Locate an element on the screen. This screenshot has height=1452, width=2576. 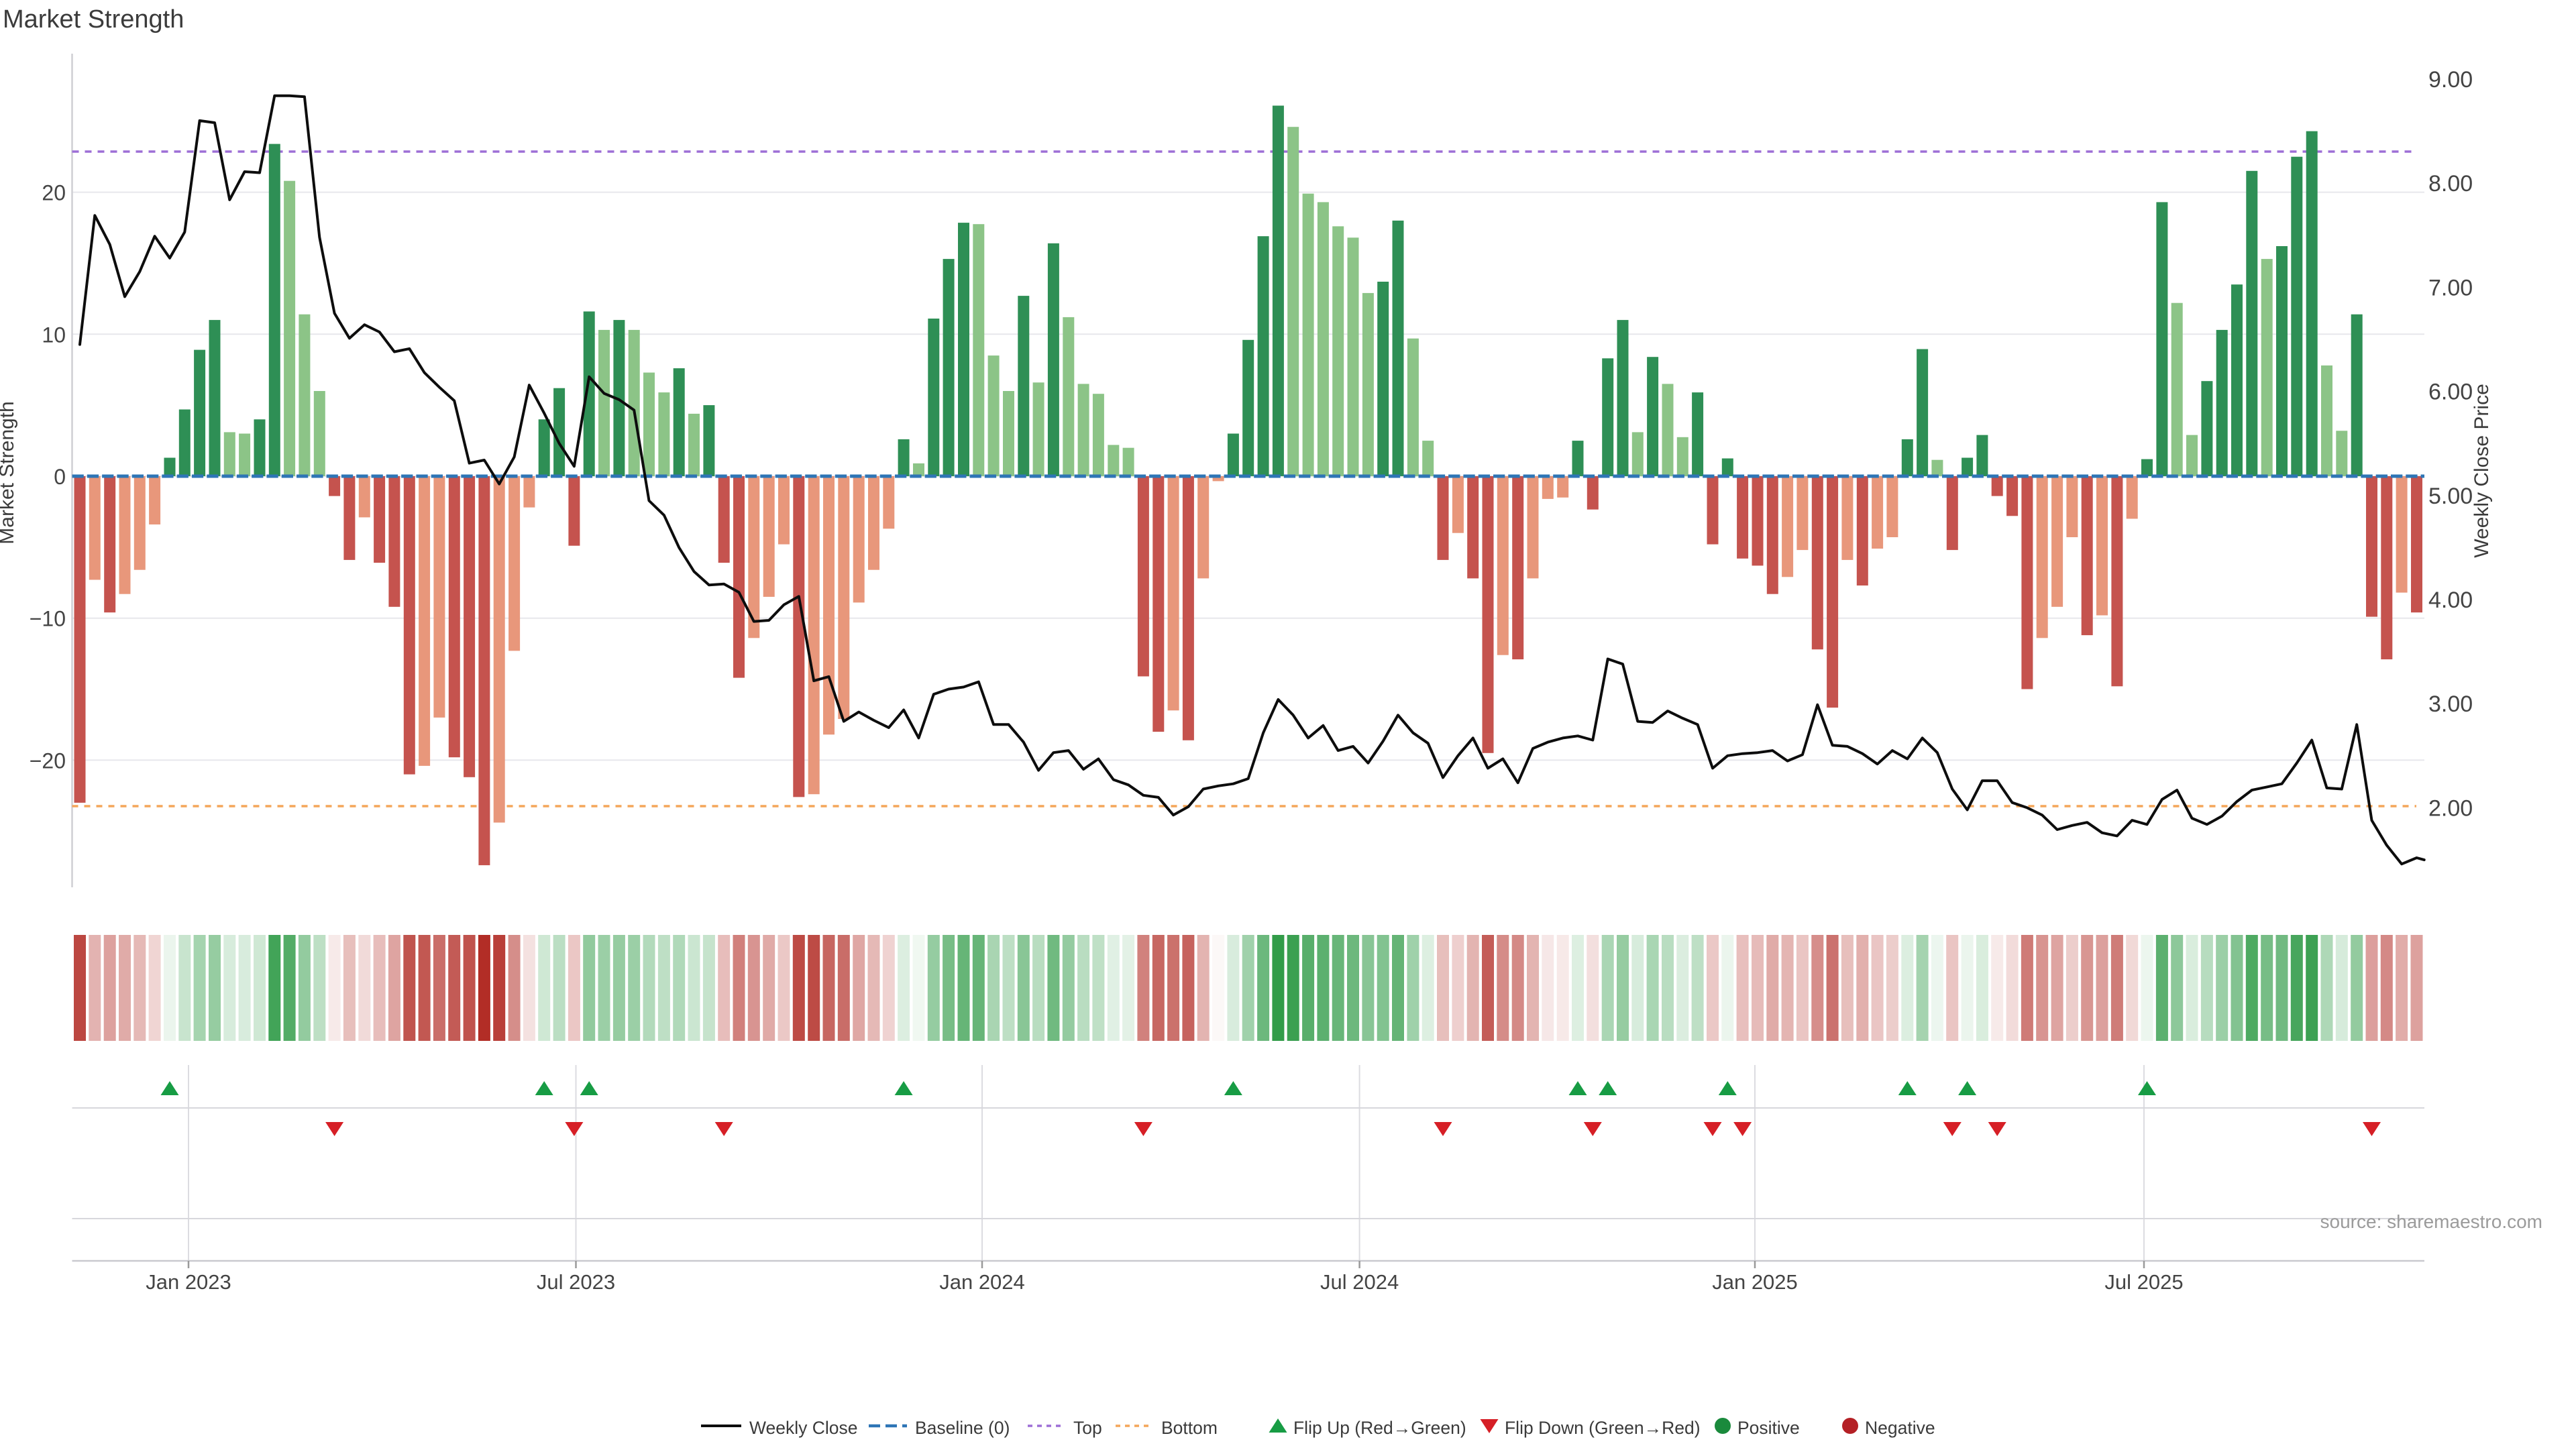
svg-text: Jul 2024 is located at coordinates (1359, 1282).